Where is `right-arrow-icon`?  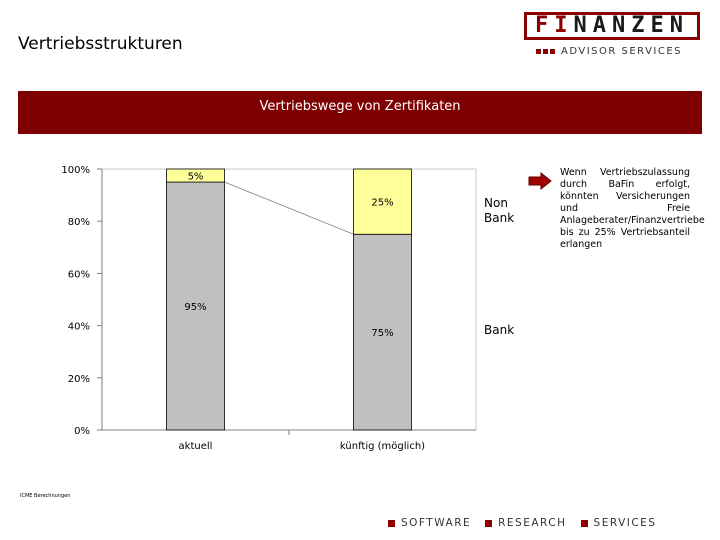 right-arrow-icon is located at coordinates (540, 181).